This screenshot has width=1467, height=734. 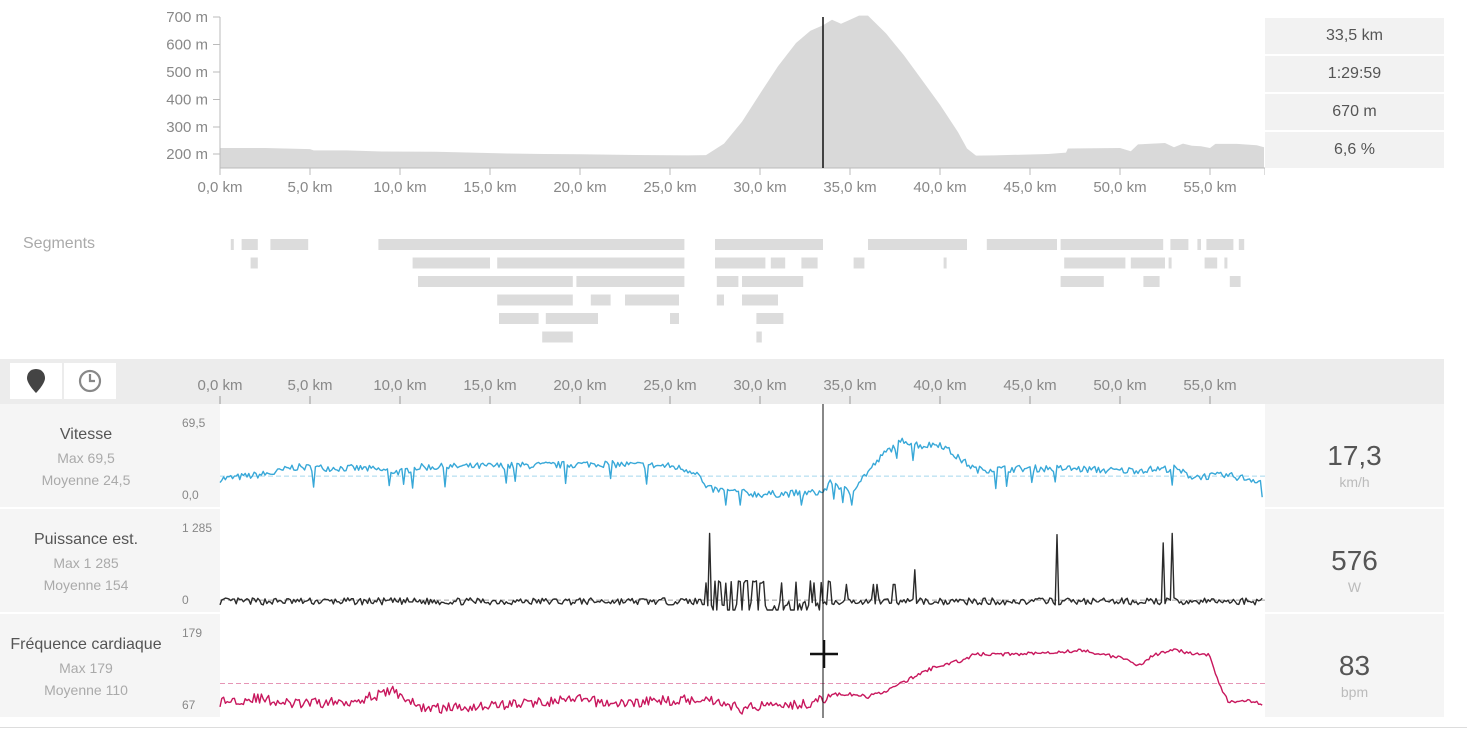 What do you see at coordinates (669, 187) in the screenshot?
I see `elevation-x-tick-label: 25,0 km` at bounding box center [669, 187].